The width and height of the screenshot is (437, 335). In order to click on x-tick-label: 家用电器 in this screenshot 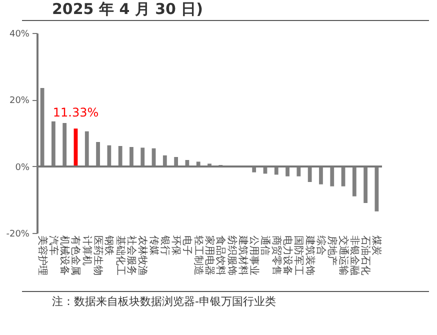, I will do `click(210, 256)`.